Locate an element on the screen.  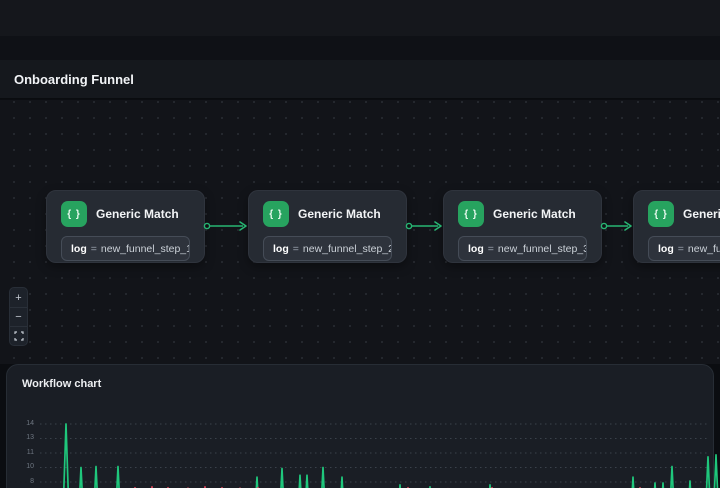
fit-view-button is located at coordinates (18, 335).